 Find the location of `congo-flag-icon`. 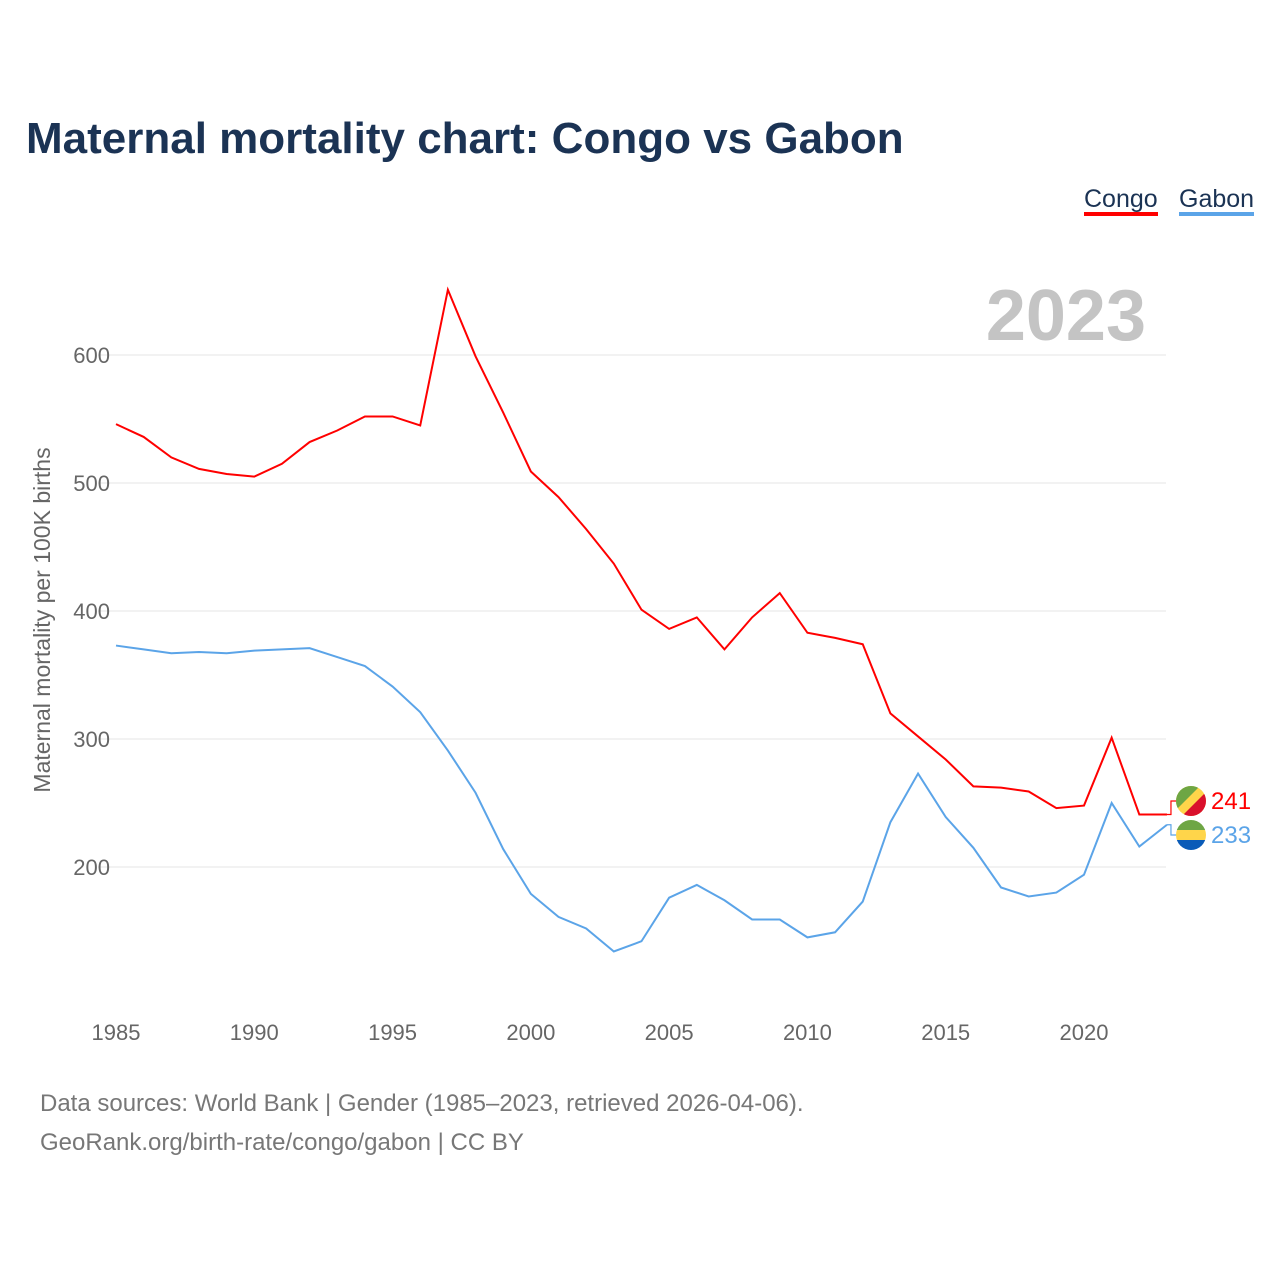

congo-flag-icon is located at coordinates (1191, 801).